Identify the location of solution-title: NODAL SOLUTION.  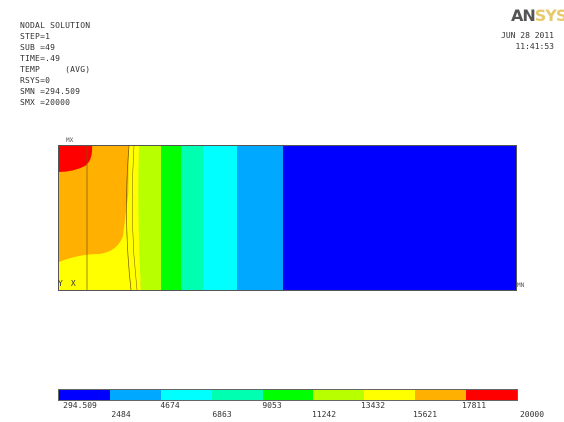
(55, 25).